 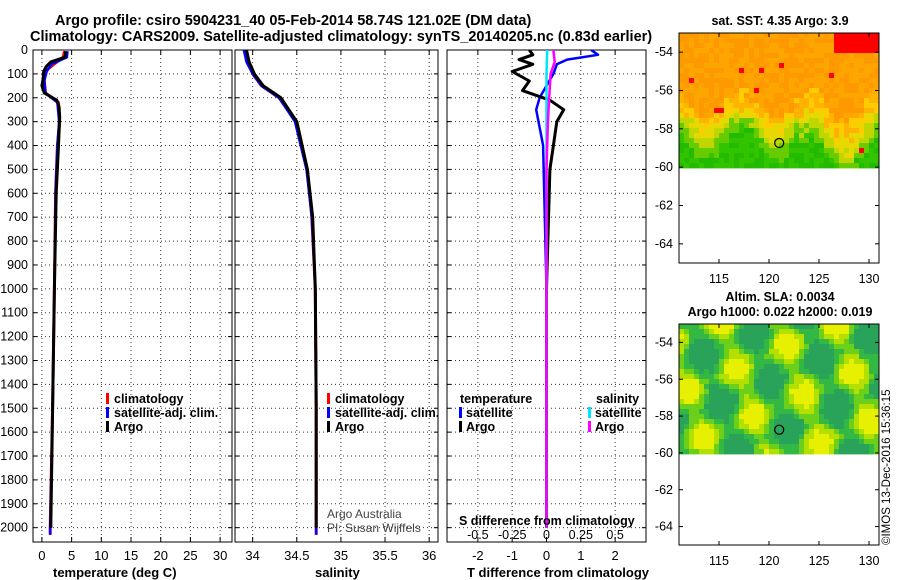 What do you see at coordinates (581, 535) in the screenshot?
I see `secondary-tick-label: 0.25` at bounding box center [581, 535].